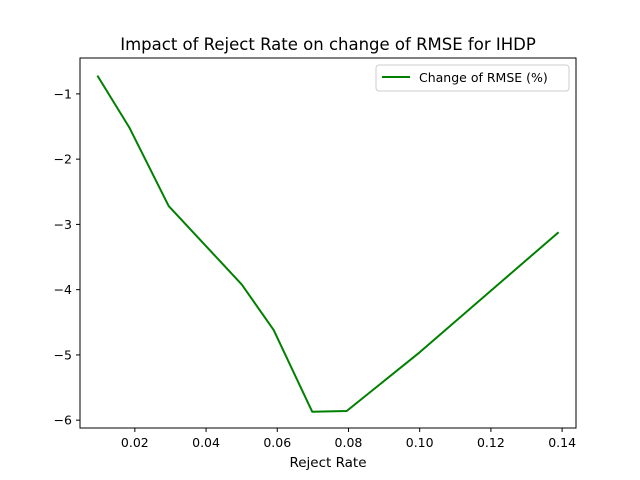  I want to click on x-tick-label: 0.14, so click(562, 442).